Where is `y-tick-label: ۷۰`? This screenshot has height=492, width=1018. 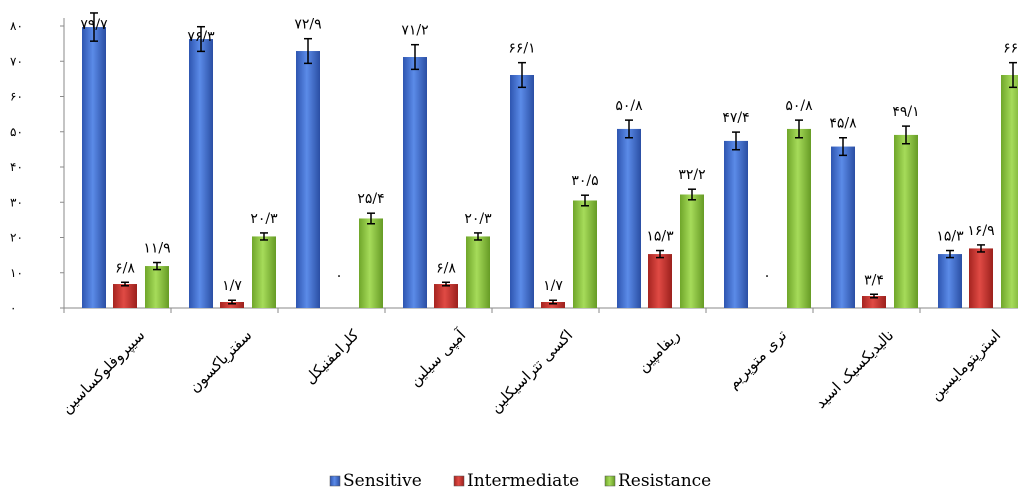 y-tick-label: ۷۰ is located at coordinates (16, 61).